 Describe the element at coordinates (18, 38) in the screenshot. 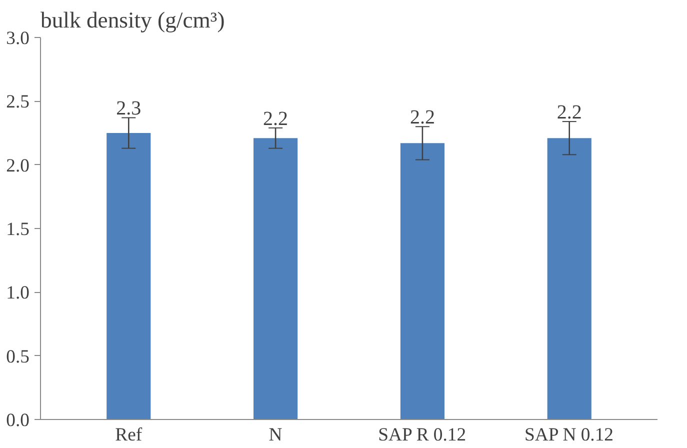

I see `y-tick-label: 3.0` at that location.